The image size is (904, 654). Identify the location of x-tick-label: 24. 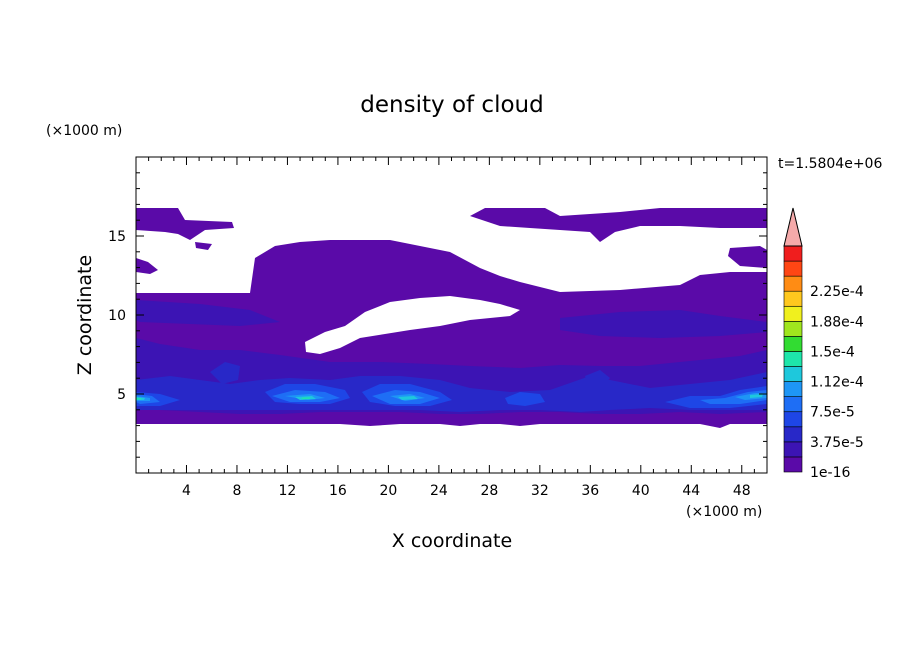
(439, 491).